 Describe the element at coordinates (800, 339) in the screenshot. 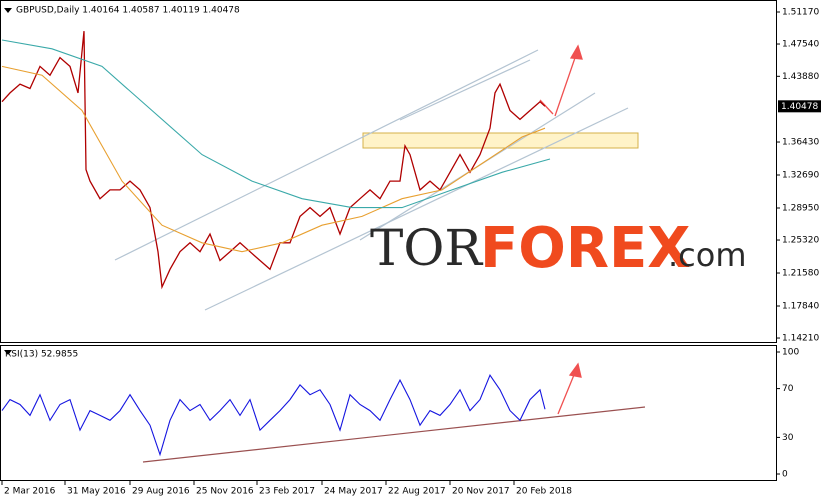

I see `y-tick-label: 1.14210` at that location.